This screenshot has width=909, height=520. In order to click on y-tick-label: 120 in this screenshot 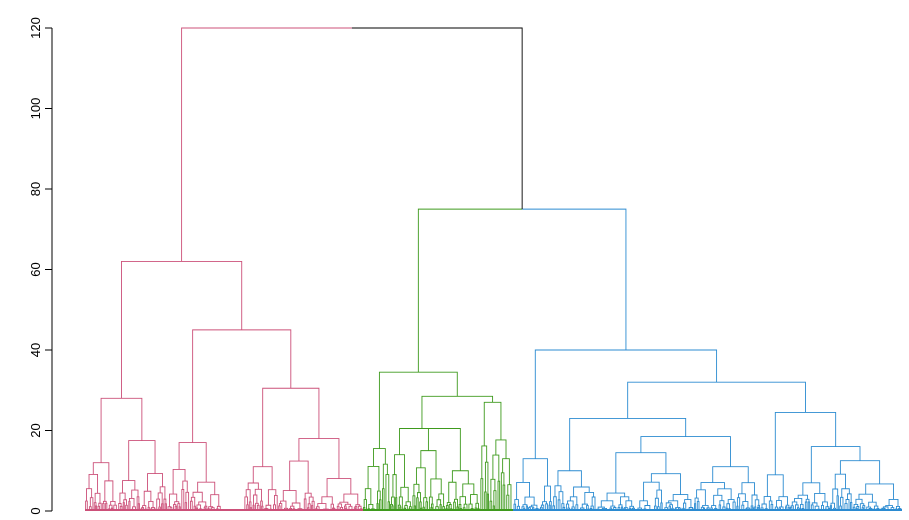, I will do `click(35, 28)`.